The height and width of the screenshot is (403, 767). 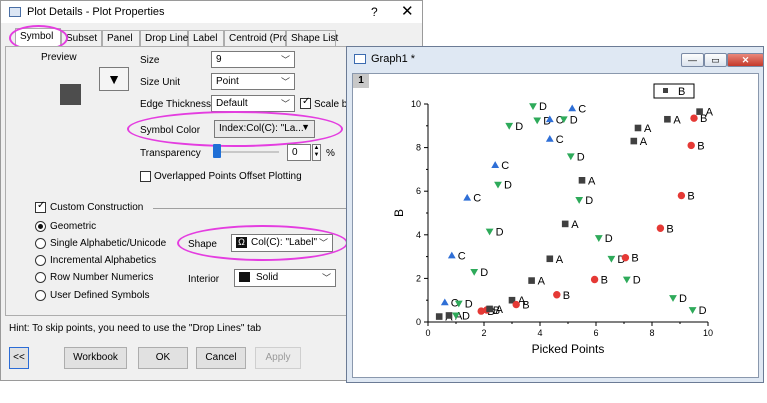 What do you see at coordinates (227, 81) in the screenshot?
I see `size-unit-value: Point` at bounding box center [227, 81].